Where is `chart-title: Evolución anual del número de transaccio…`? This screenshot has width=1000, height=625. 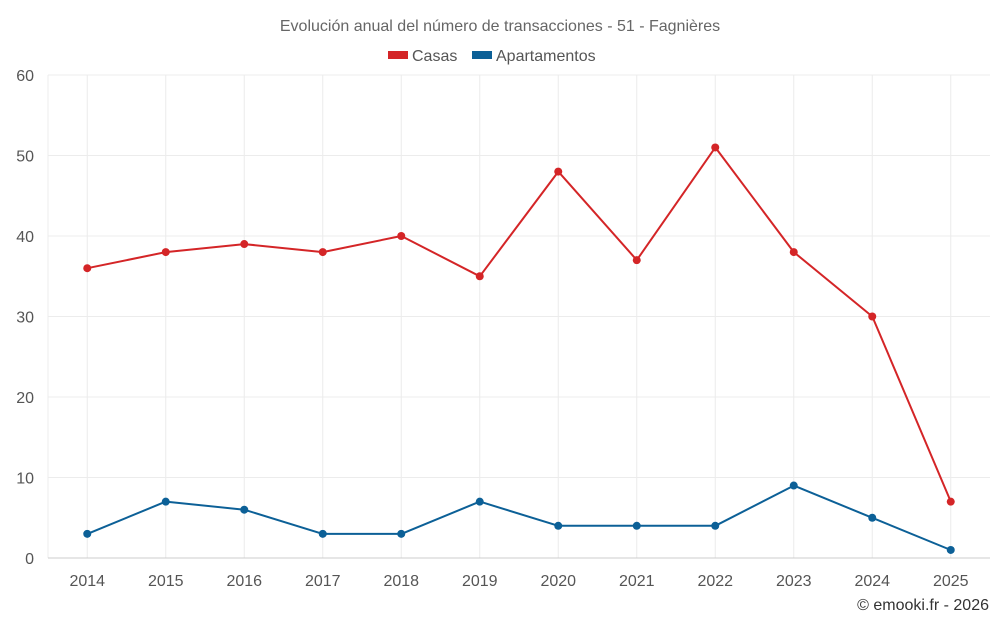
chart-title: Evolución anual del número de transaccio… is located at coordinates (500, 26).